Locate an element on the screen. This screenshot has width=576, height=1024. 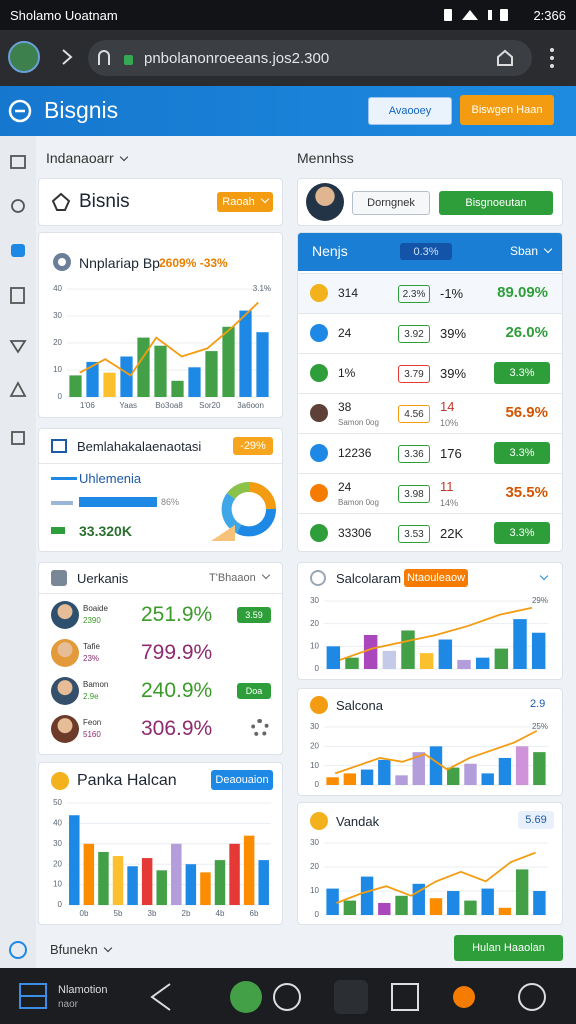
card-toggle is located at coordinates (540, 578).